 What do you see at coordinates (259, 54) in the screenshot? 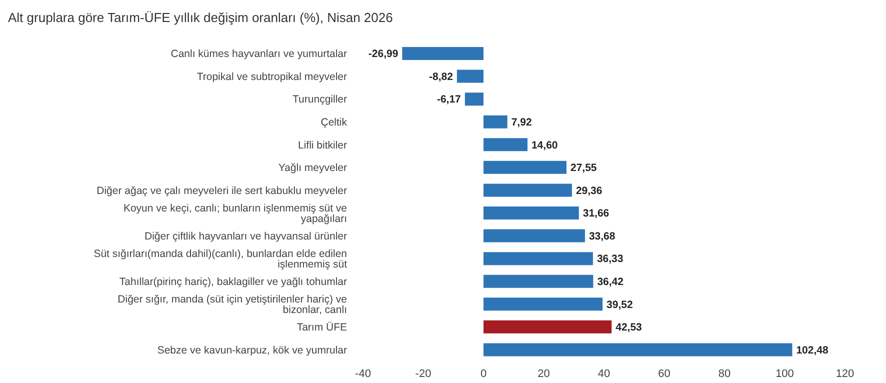
I see `y-tick-label: Canlı kümes hayvanları ve yumurtalar` at bounding box center [259, 54].